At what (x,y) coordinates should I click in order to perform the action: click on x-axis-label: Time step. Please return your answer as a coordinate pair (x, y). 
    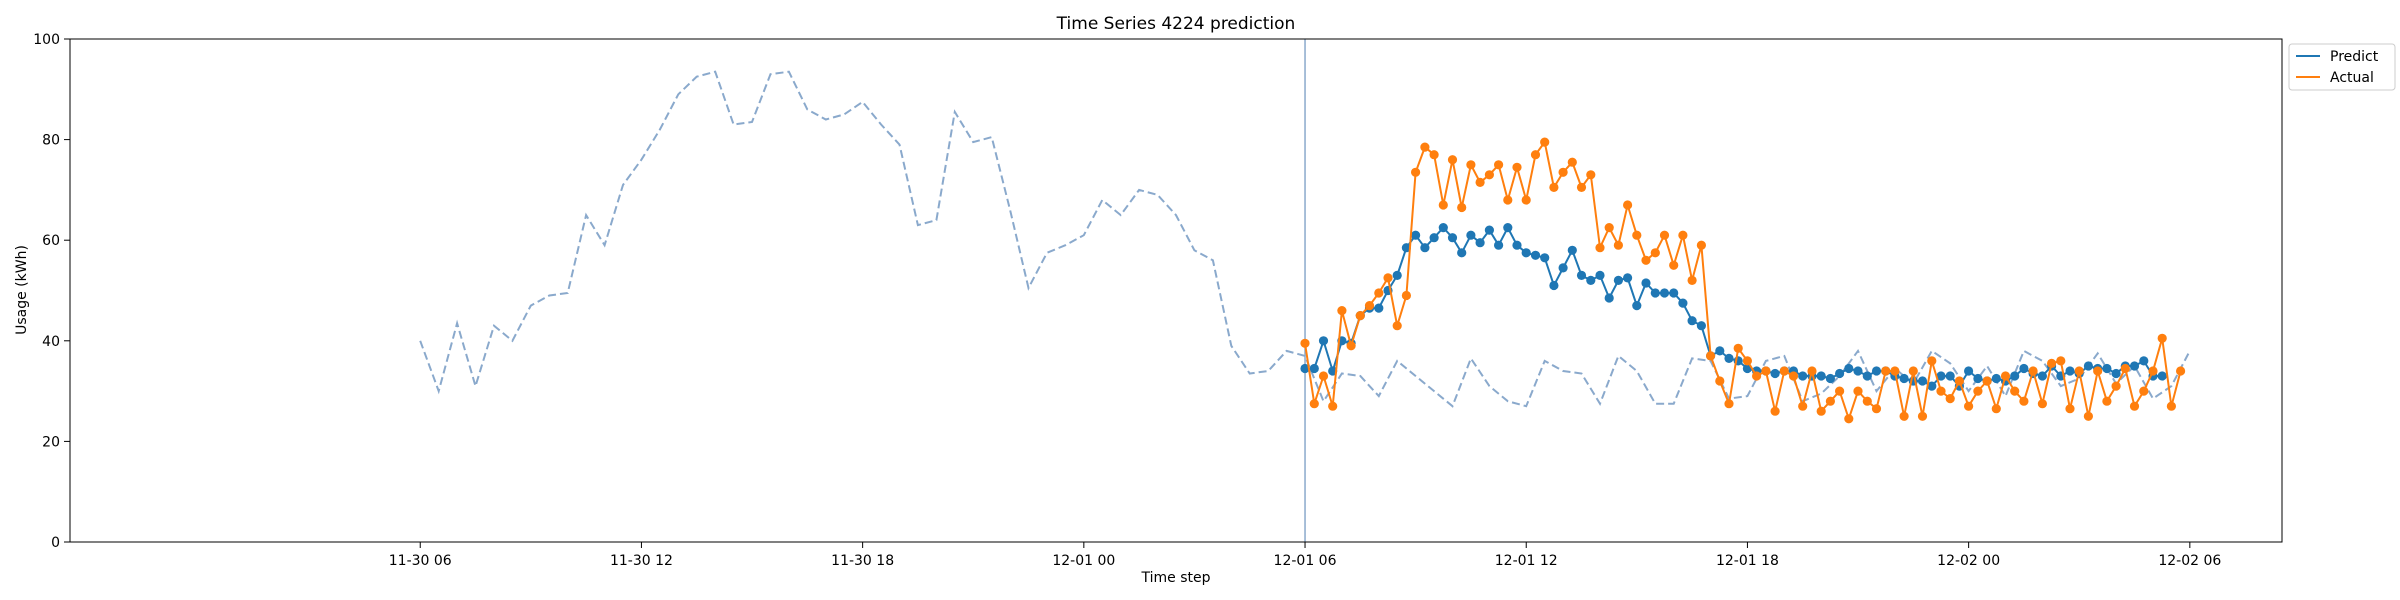
    Looking at the image, I should click on (1176, 578).